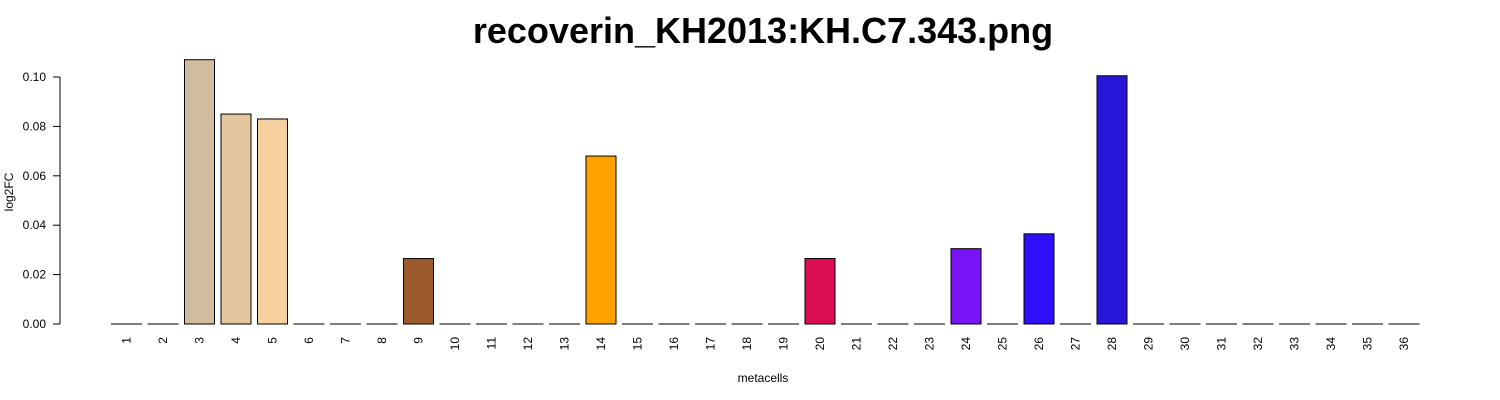 This screenshot has height=400, width=1500. What do you see at coordinates (638, 344) in the screenshot?
I see `x-tick-label: 15` at bounding box center [638, 344].